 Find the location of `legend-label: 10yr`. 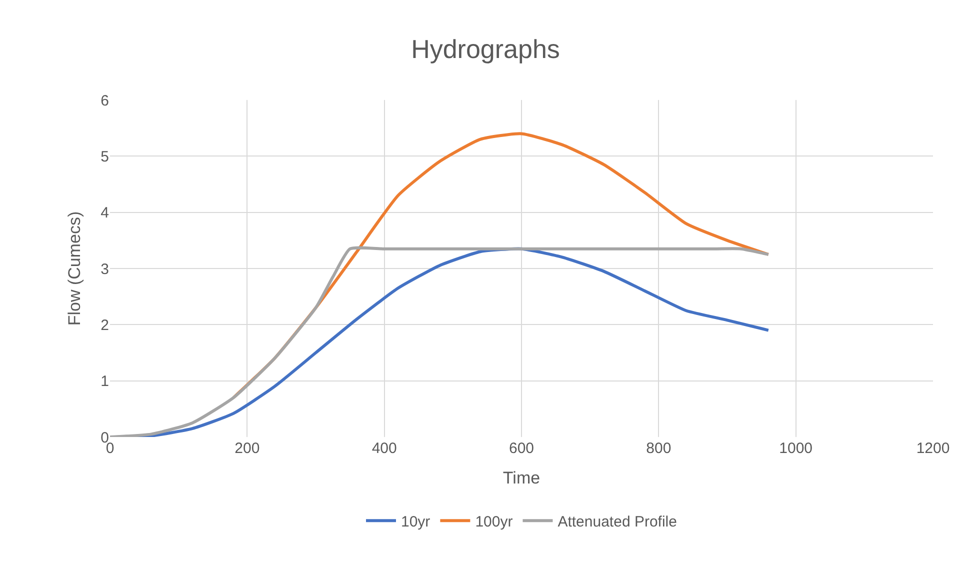

legend-label: 10yr is located at coordinates (415, 522).